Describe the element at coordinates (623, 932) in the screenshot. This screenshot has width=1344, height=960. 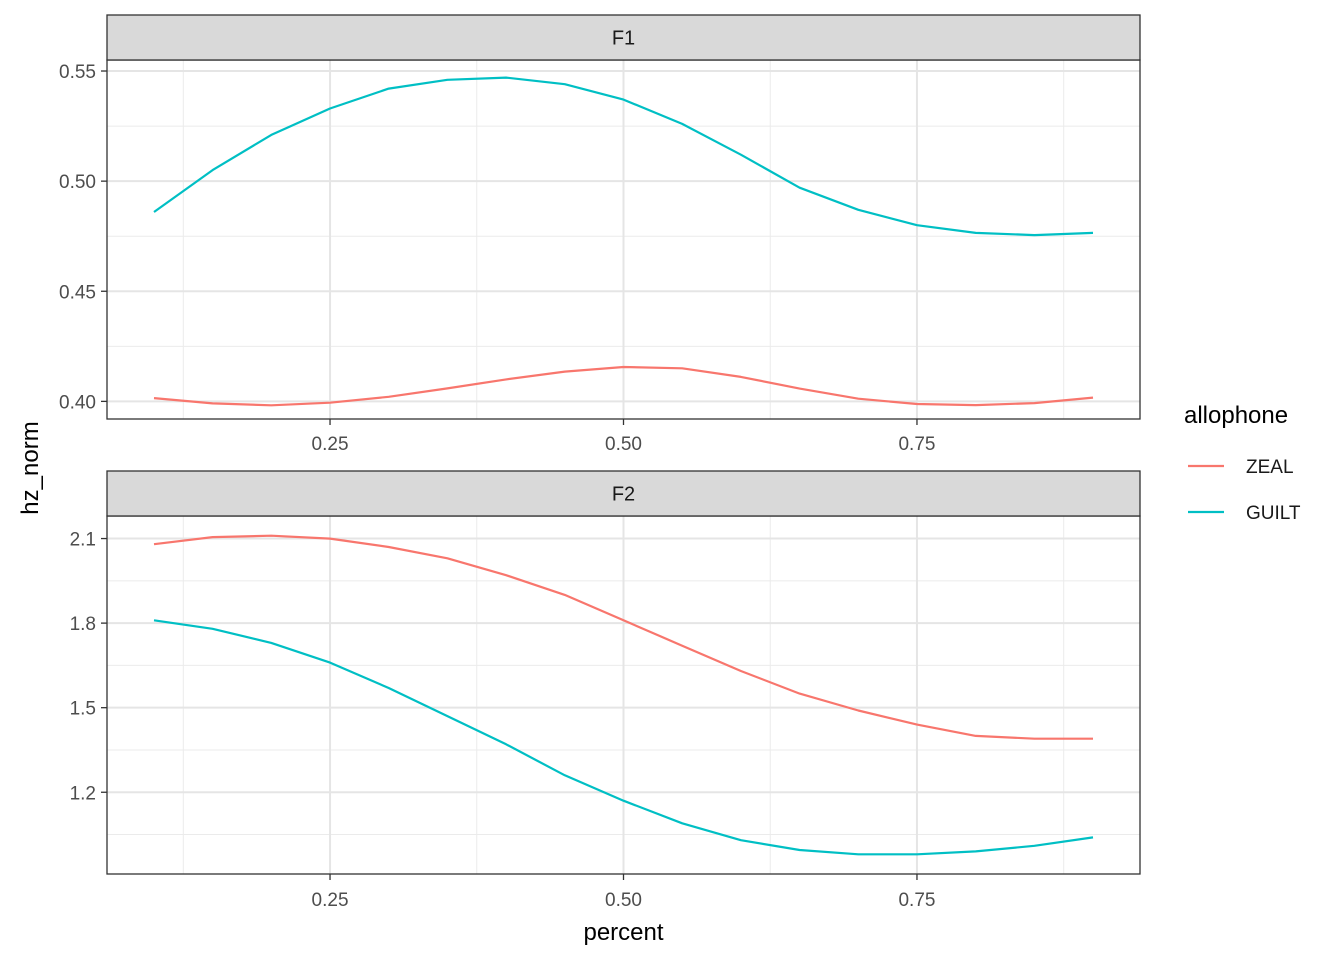
I see `x-axis-title: percent` at that location.